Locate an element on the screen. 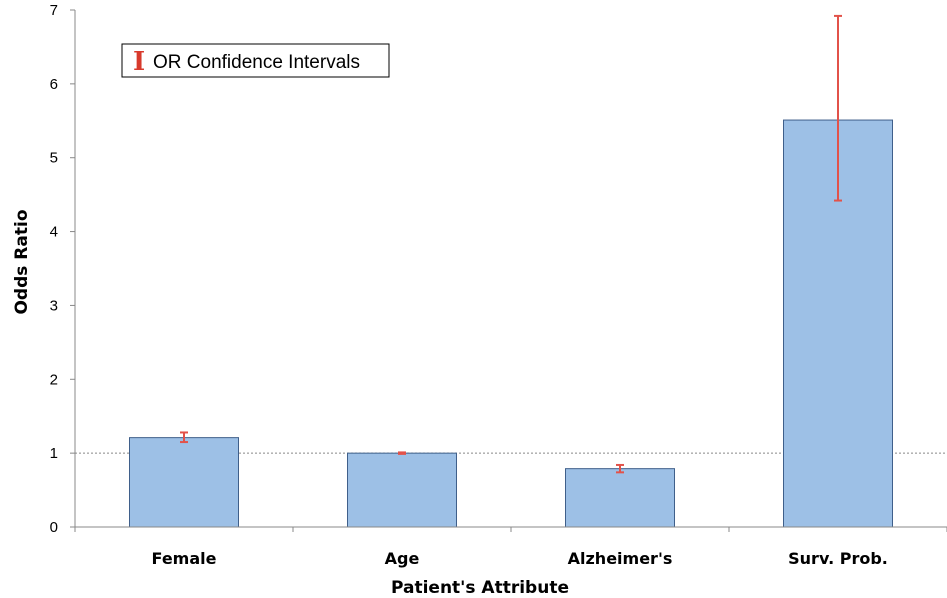 This screenshot has height=598, width=947. y-axis-title: Odds Ratio is located at coordinates (22, 261).